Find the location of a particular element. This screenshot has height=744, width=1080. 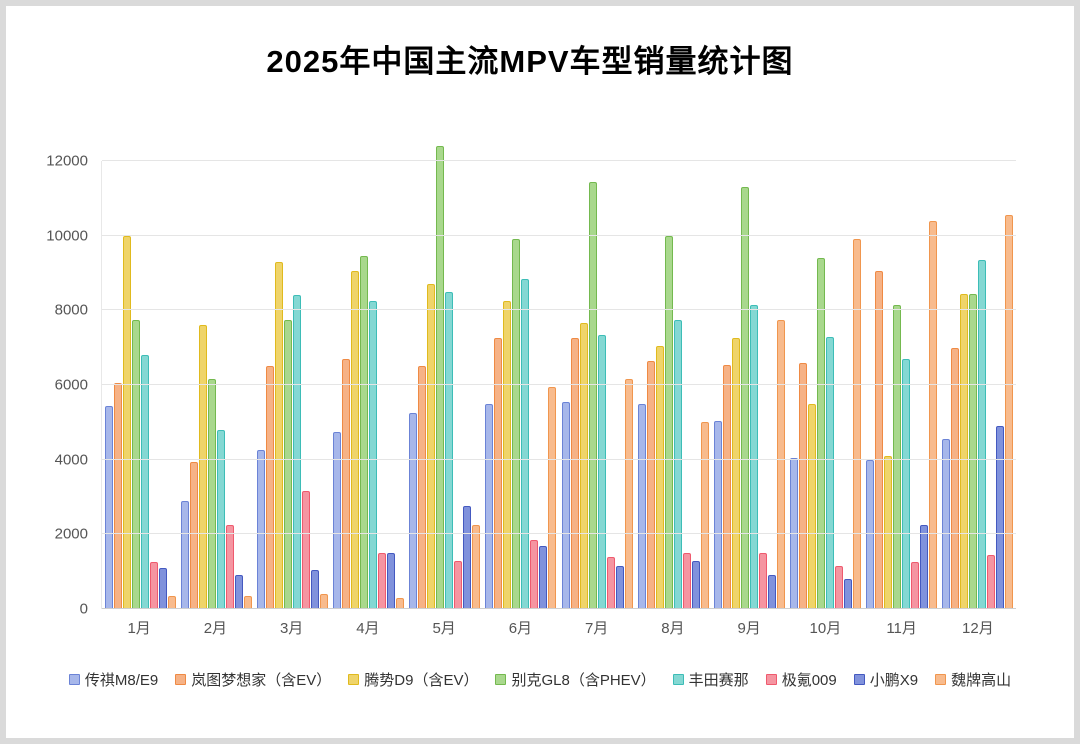

y-tick-label: 10000 is located at coordinates (67, 236).